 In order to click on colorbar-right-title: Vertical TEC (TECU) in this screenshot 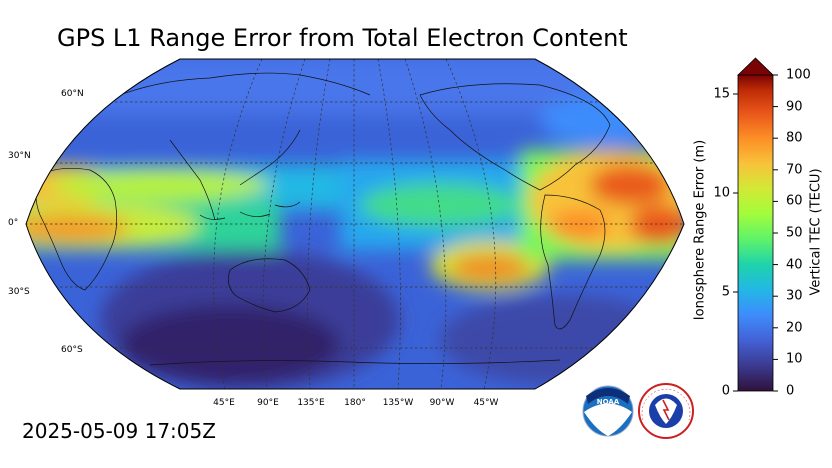, I will do `click(816, 232)`.